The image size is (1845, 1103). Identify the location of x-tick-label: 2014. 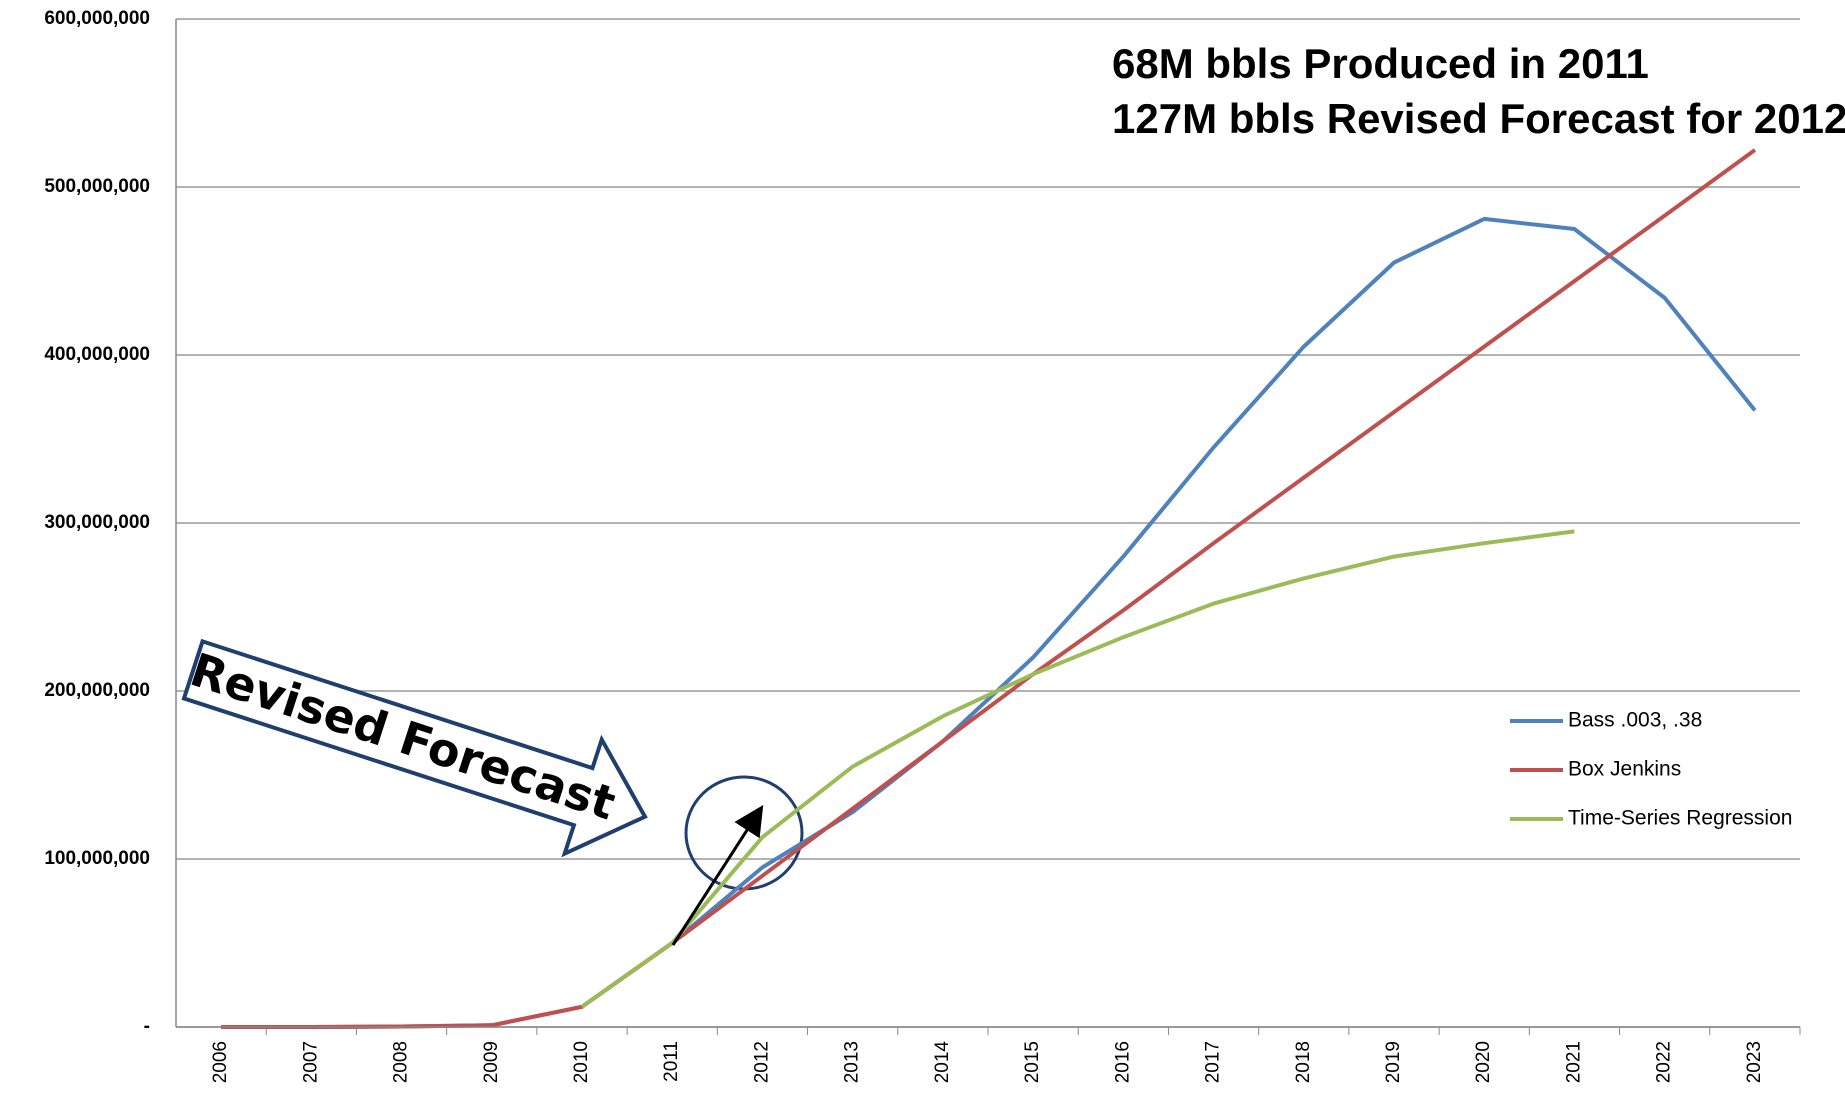
(942, 1062).